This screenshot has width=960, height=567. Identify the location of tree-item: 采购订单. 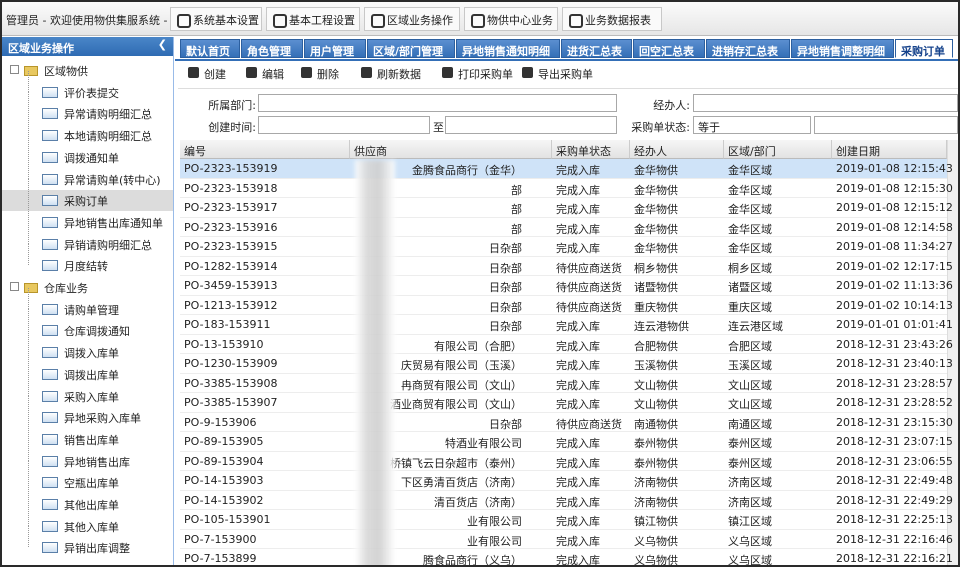
(87, 195).